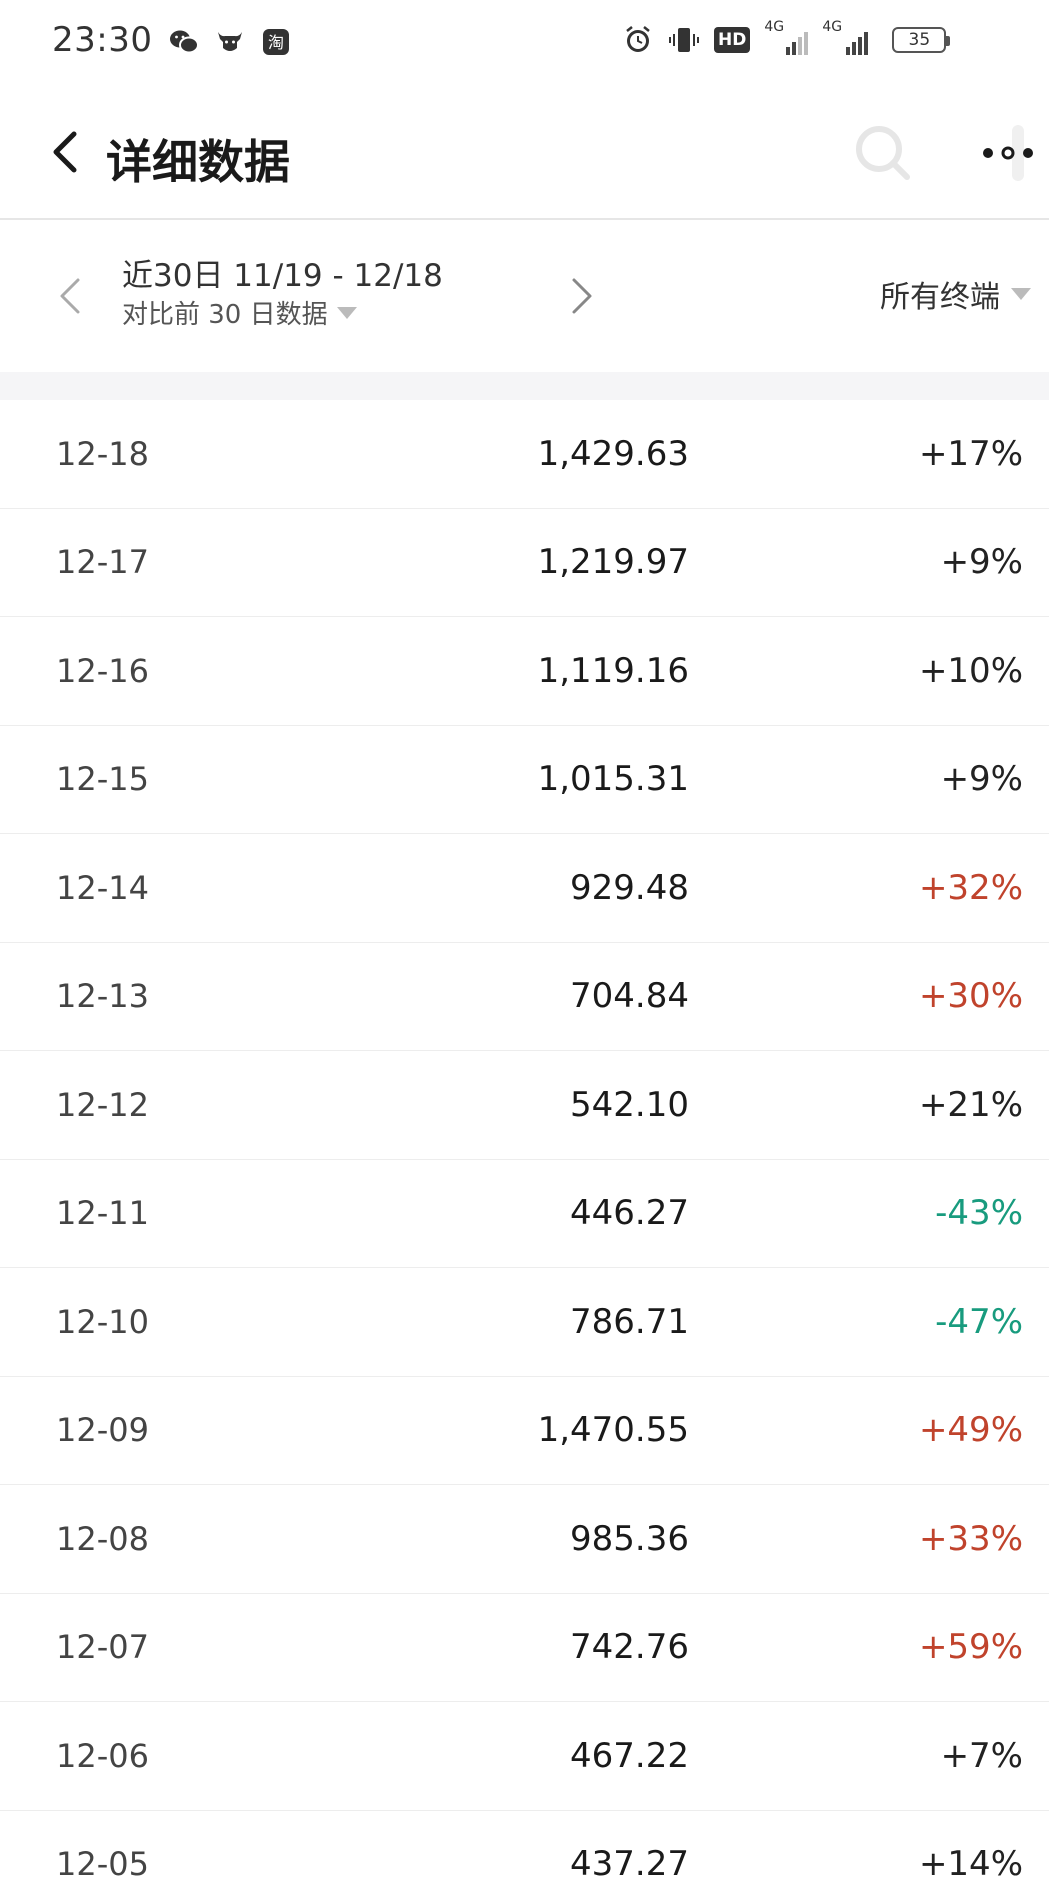 The width and height of the screenshot is (1049, 1881). I want to click on table-row: 12-14 929.48 +32%, so click(524, 888).